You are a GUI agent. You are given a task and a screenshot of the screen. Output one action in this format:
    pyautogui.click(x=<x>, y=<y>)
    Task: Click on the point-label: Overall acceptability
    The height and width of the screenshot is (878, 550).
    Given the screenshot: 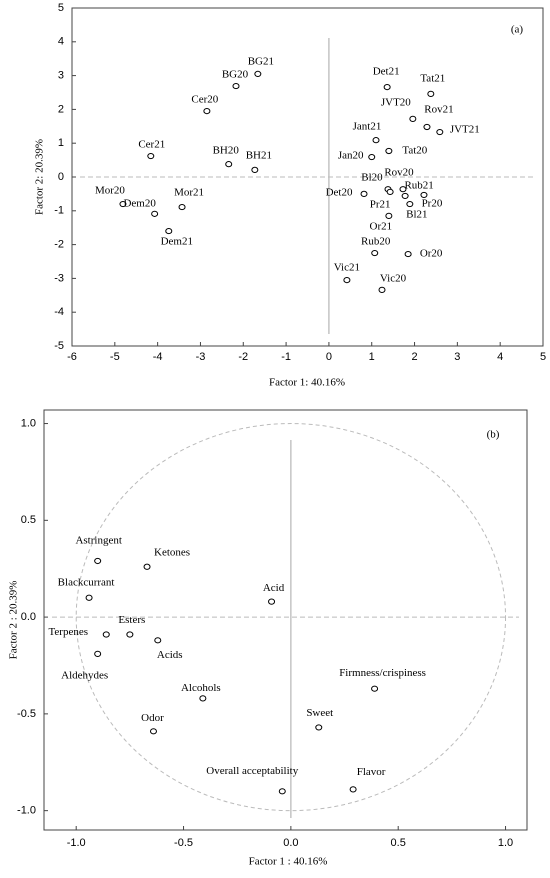 What is the action you would take?
    pyautogui.click(x=252, y=771)
    